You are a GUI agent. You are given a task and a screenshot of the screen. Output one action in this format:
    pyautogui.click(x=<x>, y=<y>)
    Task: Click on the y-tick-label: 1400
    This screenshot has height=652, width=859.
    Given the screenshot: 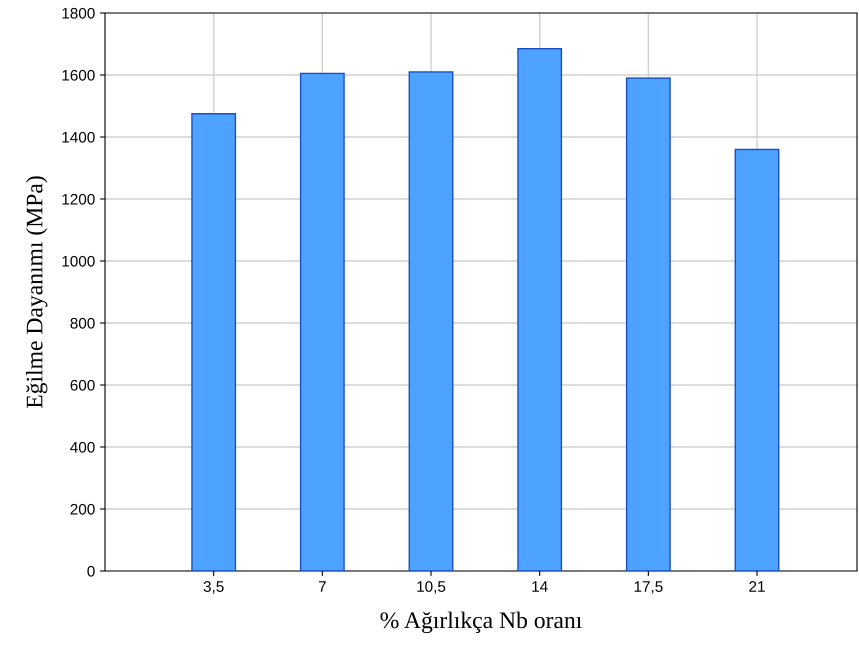 What is the action you would take?
    pyautogui.click(x=78, y=137)
    